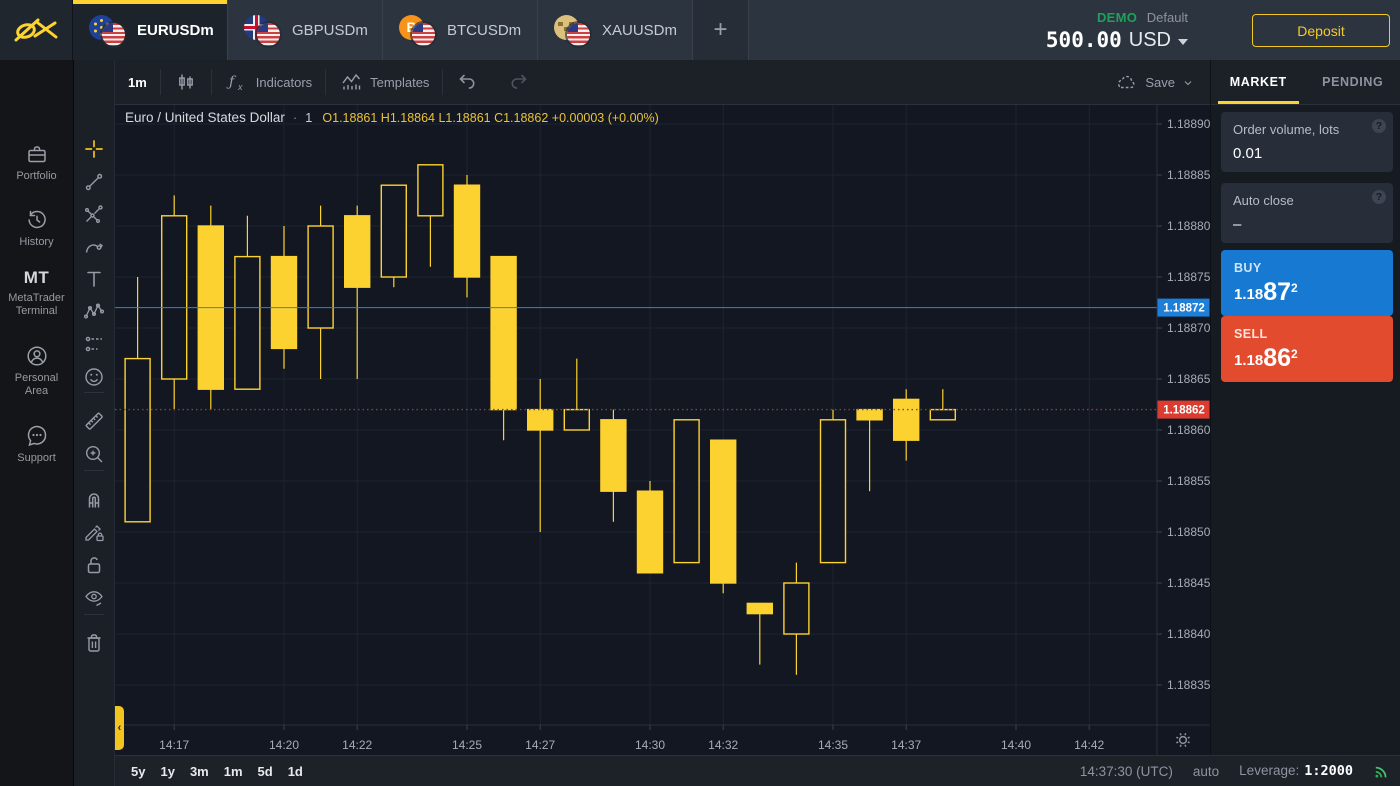  Describe the element at coordinates (1258, 82) in the screenshot. I see `order-tab-market: MARKET` at that location.